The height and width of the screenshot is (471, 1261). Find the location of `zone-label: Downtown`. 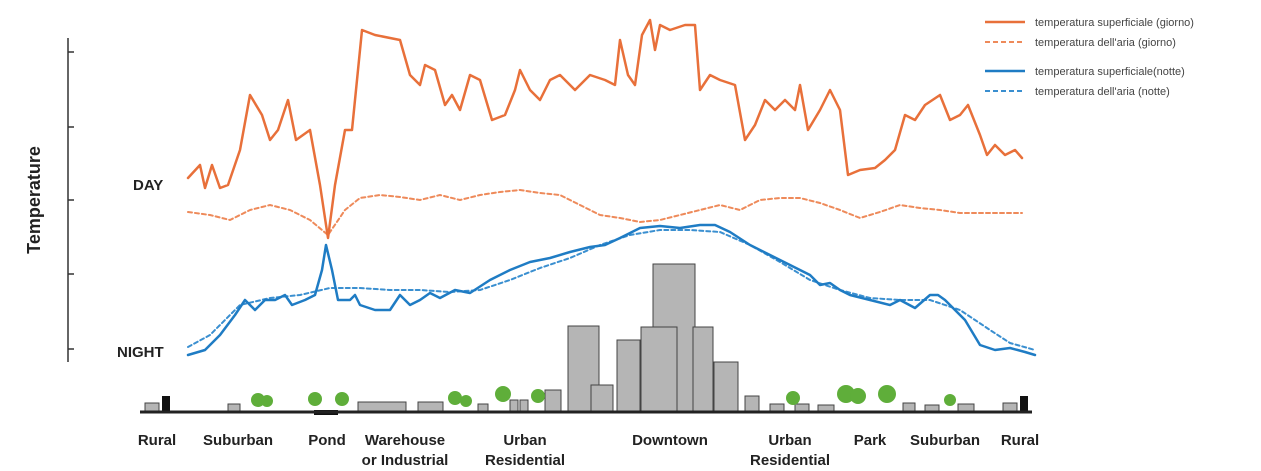

zone-label: Downtown is located at coordinates (670, 440).